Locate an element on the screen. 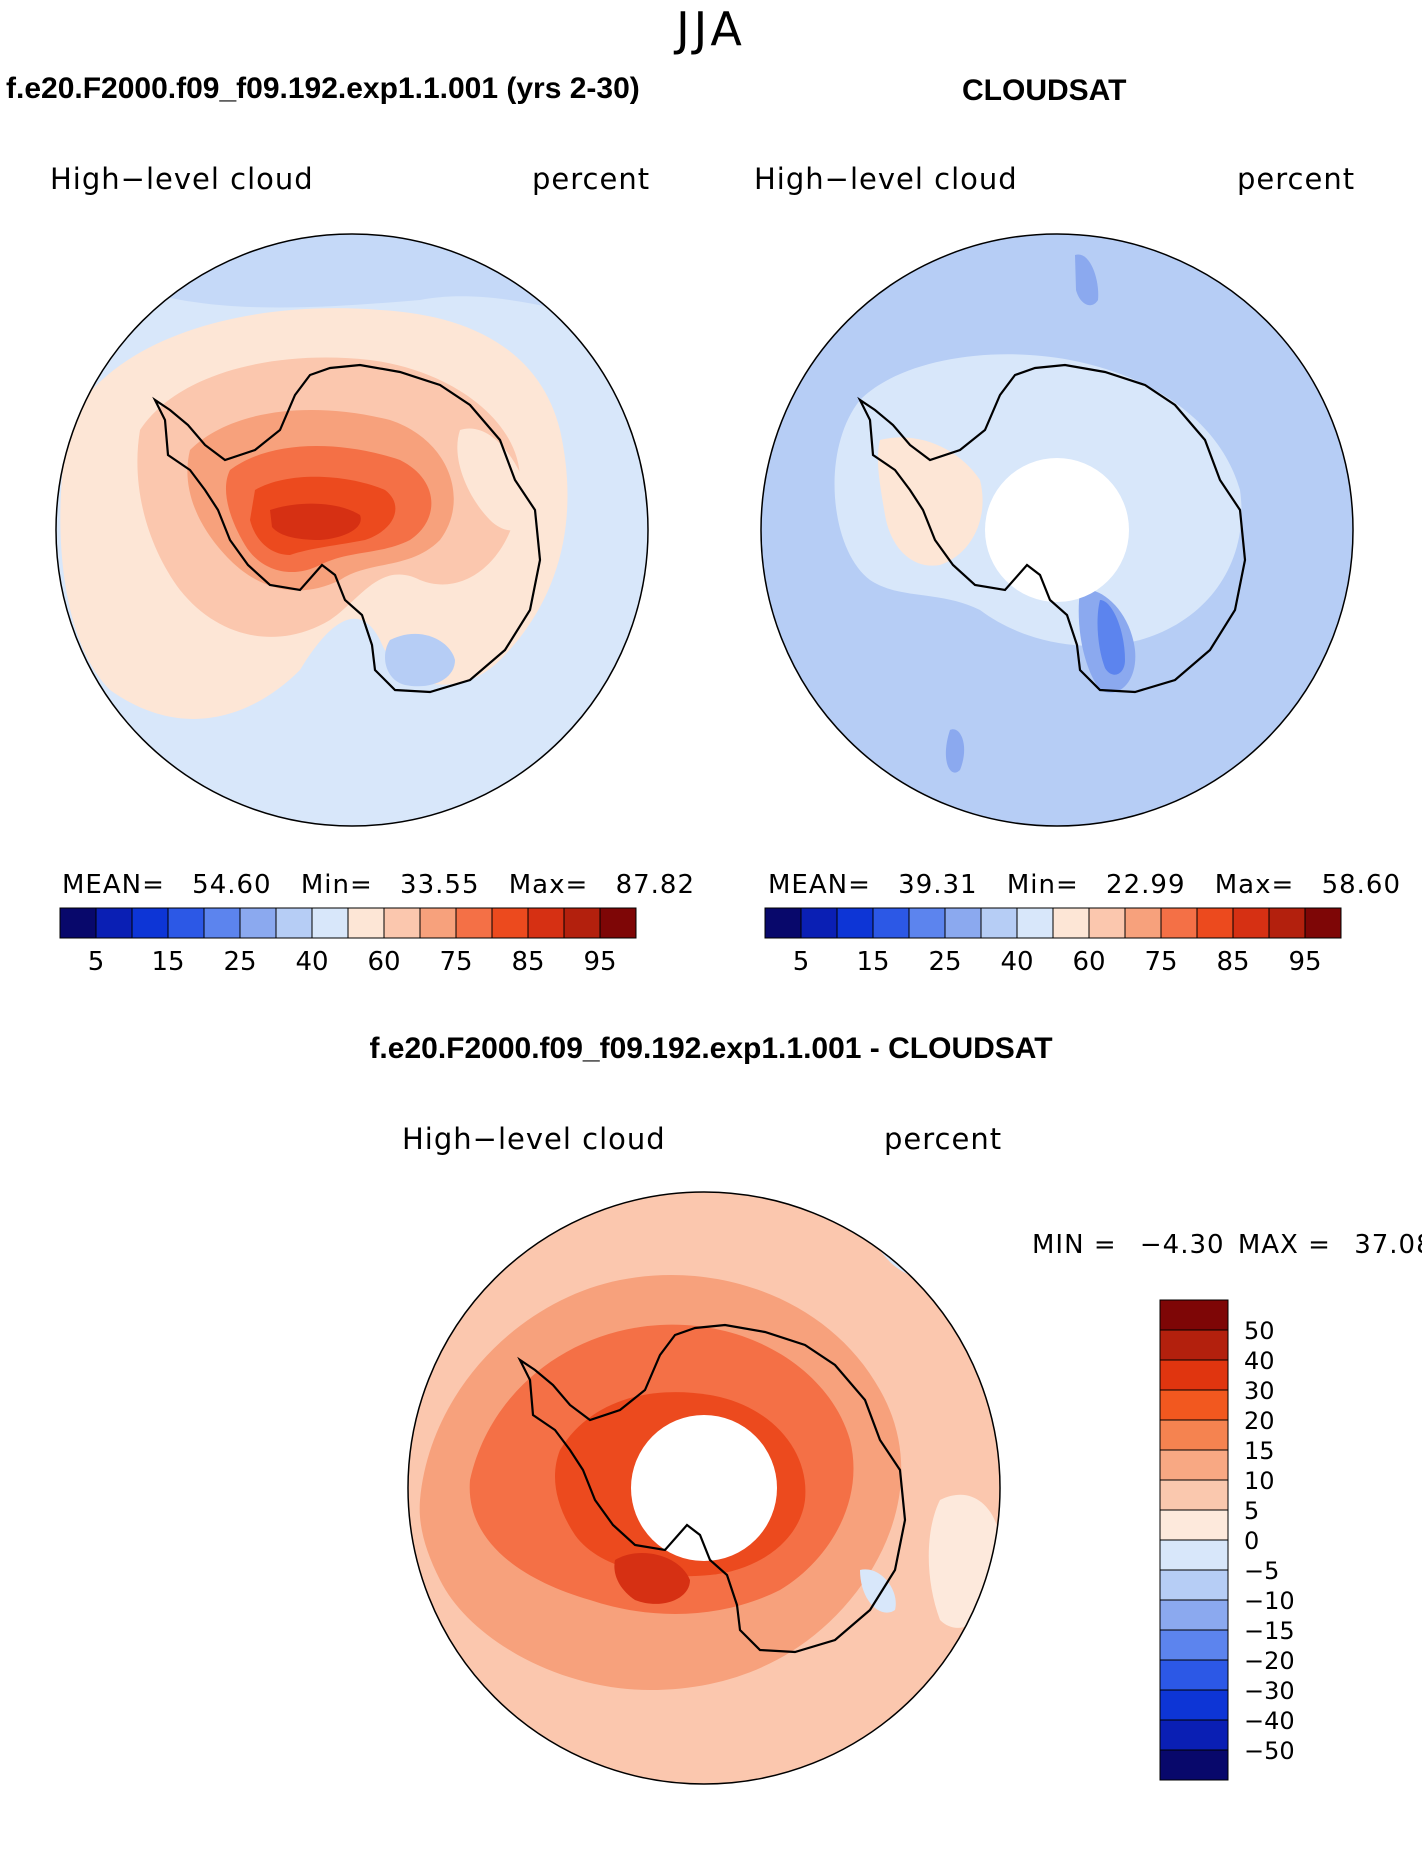 The width and height of the screenshot is (1422, 1860). model-mean-value: 54.60 is located at coordinates (232, 885).